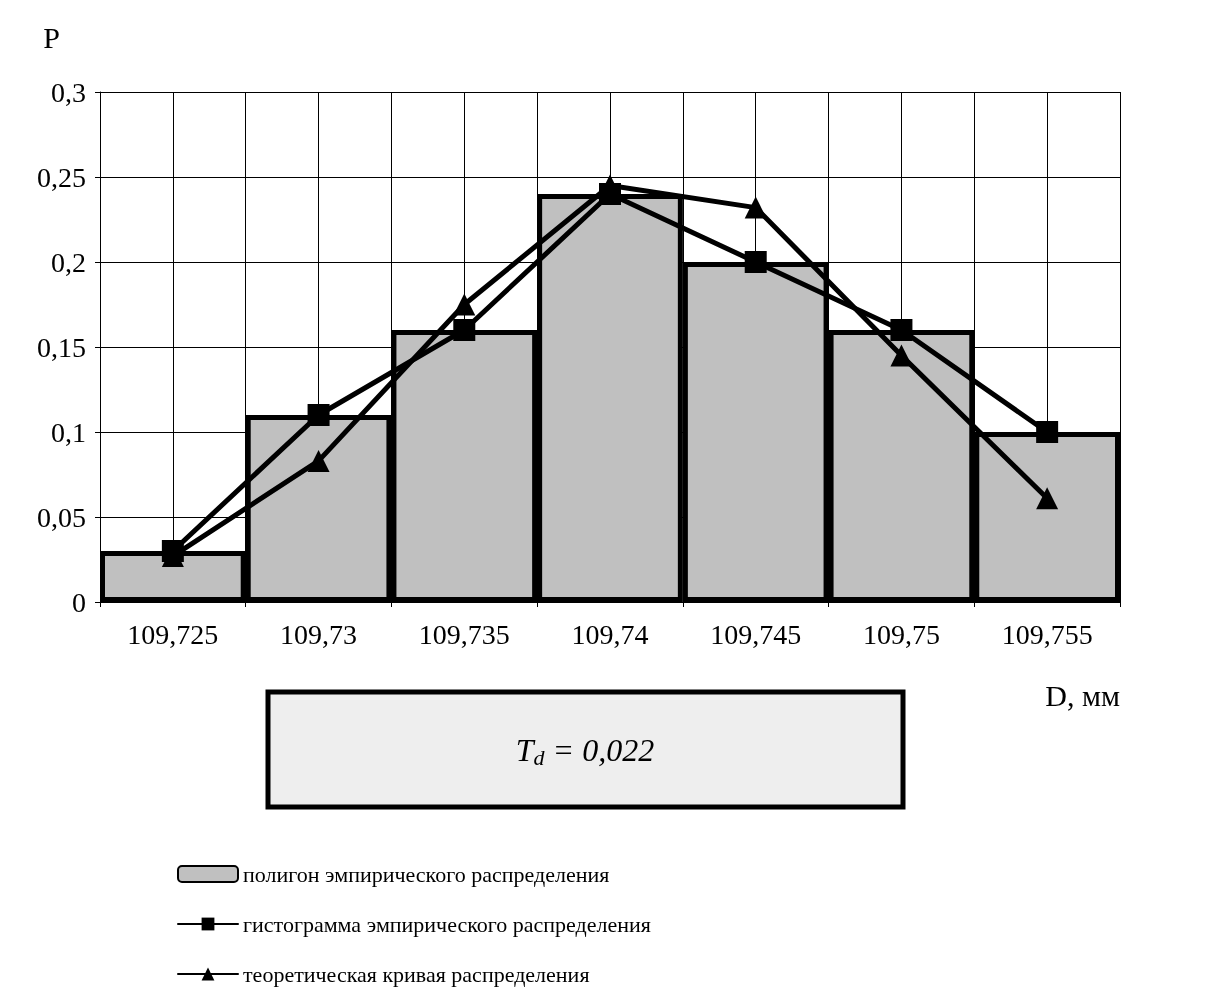  What do you see at coordinates (61, 517) in the screenshot?
I see `y-tick-label: 0,05` at bounding box center [61, 517].